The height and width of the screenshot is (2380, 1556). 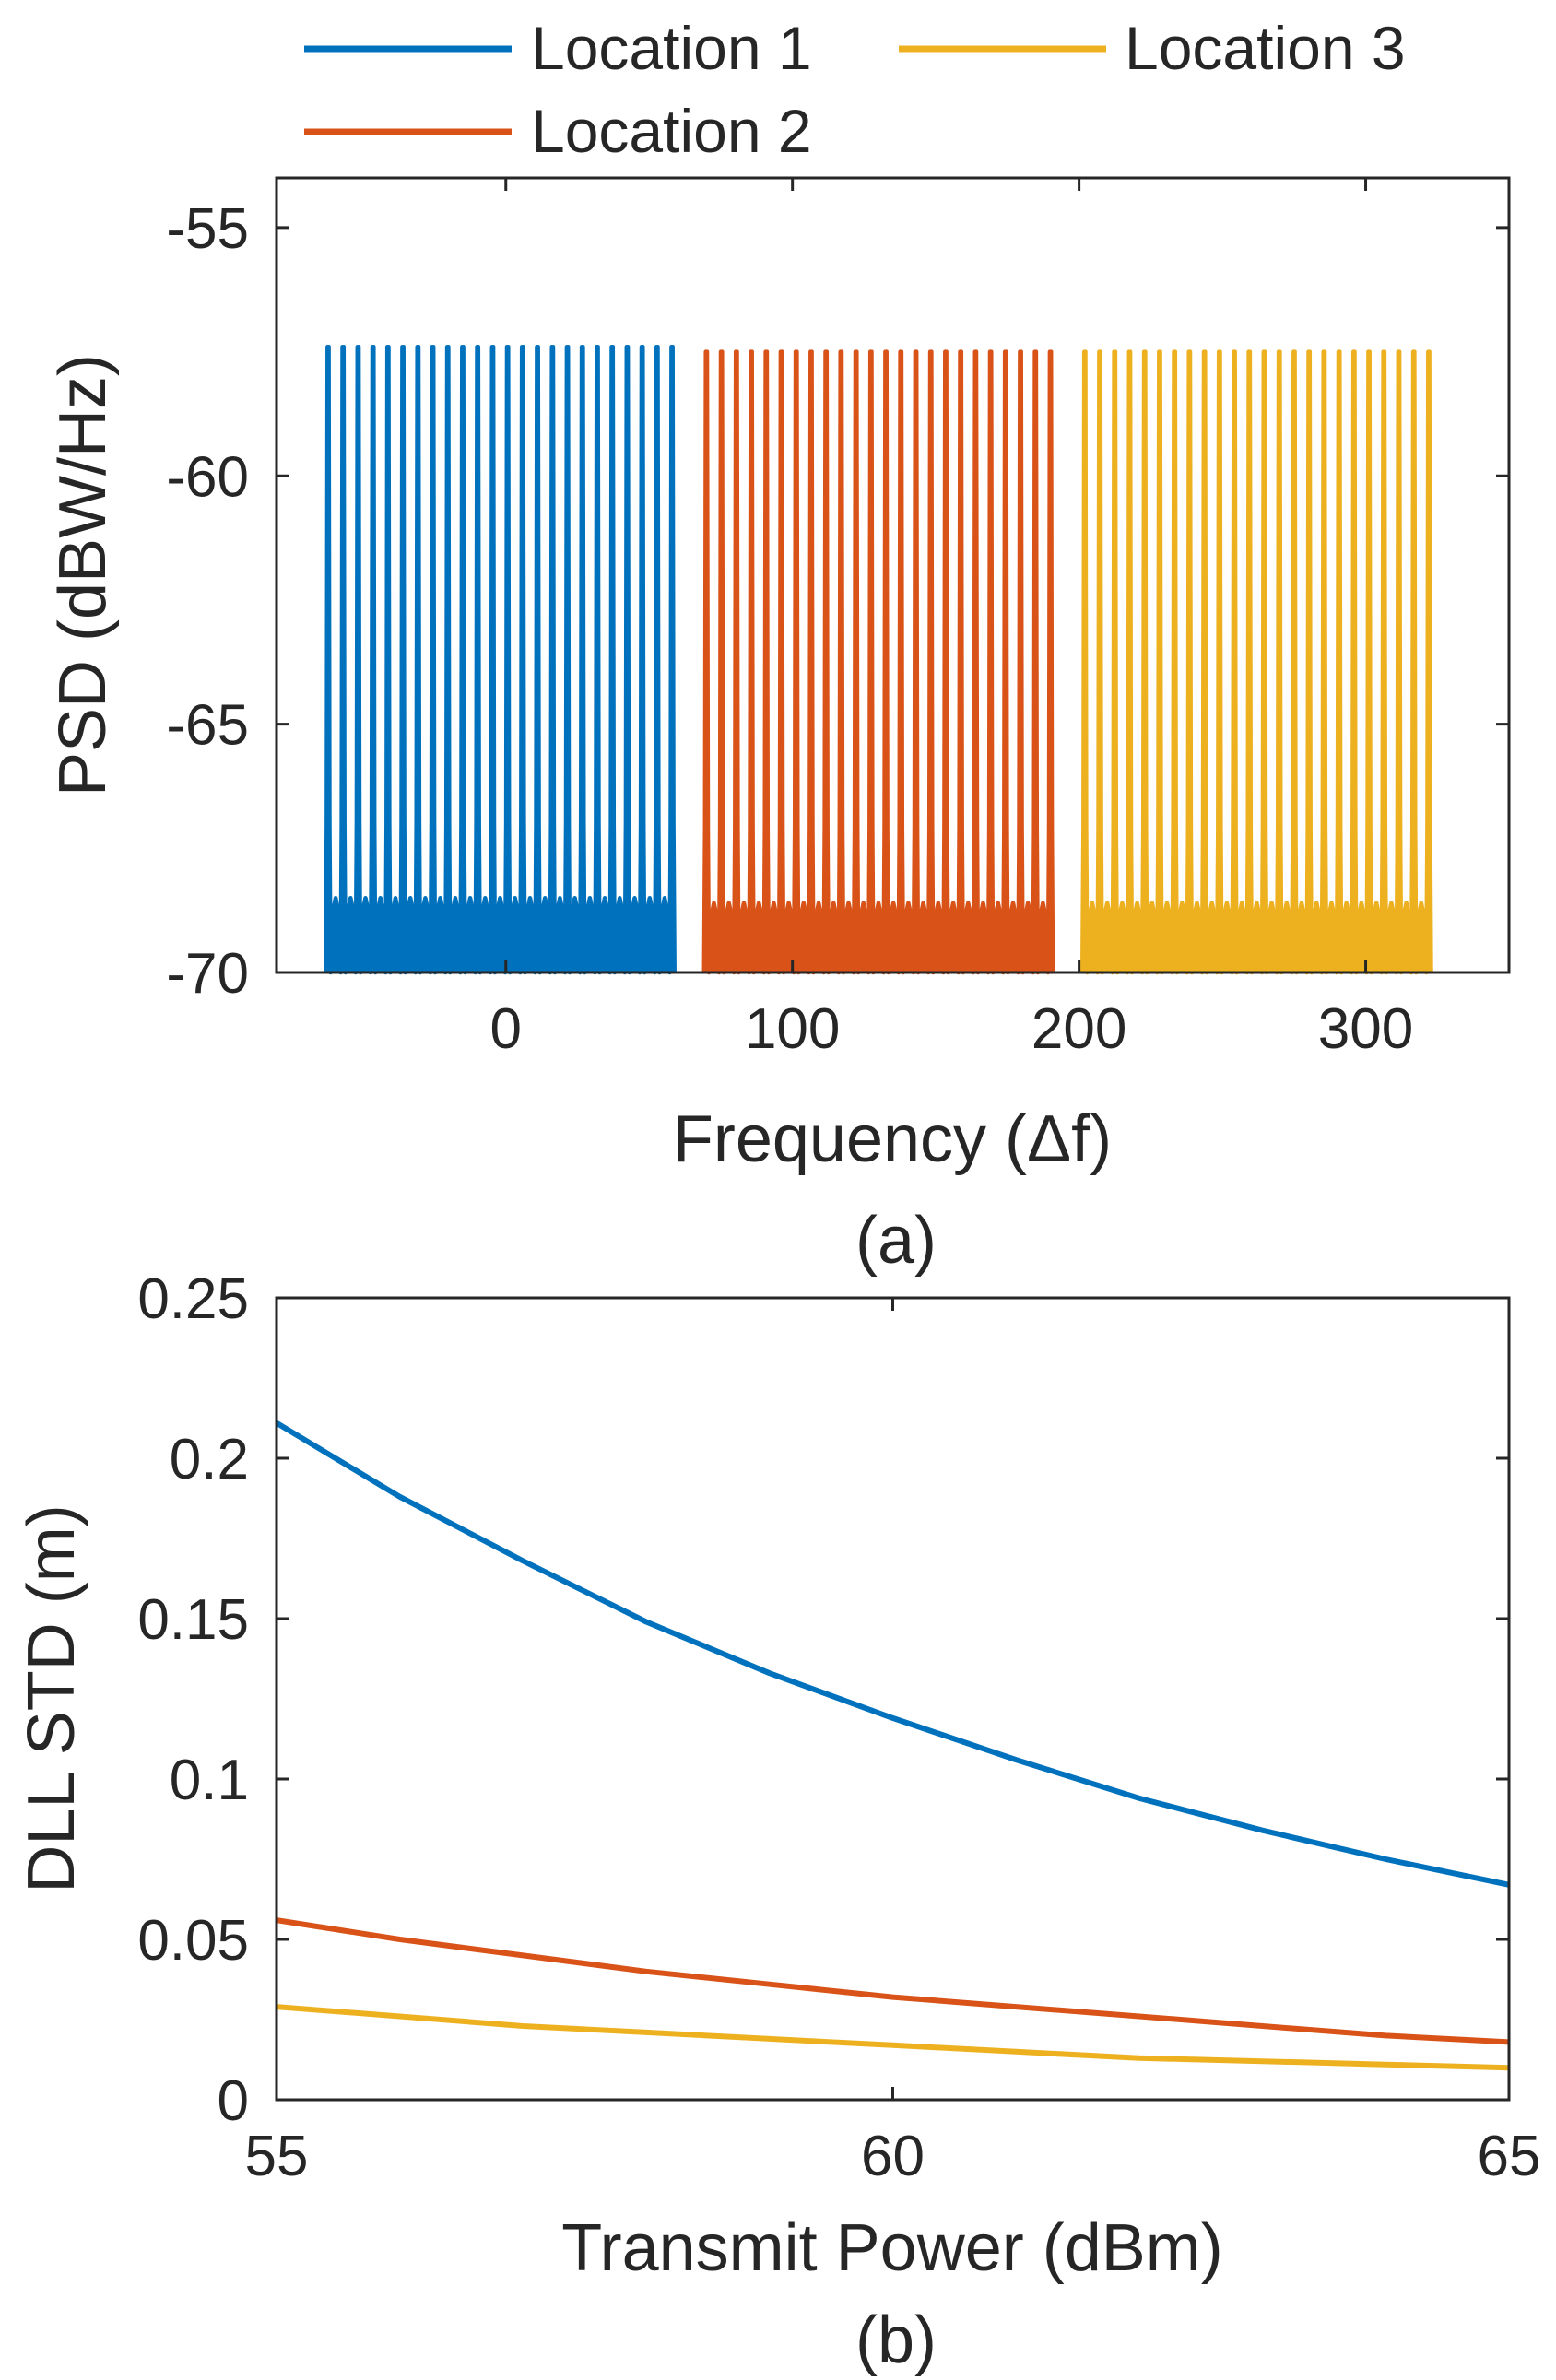 I want to click on psd-x-axis-label-symbol: Δ, so click(x=1049, y=1139).